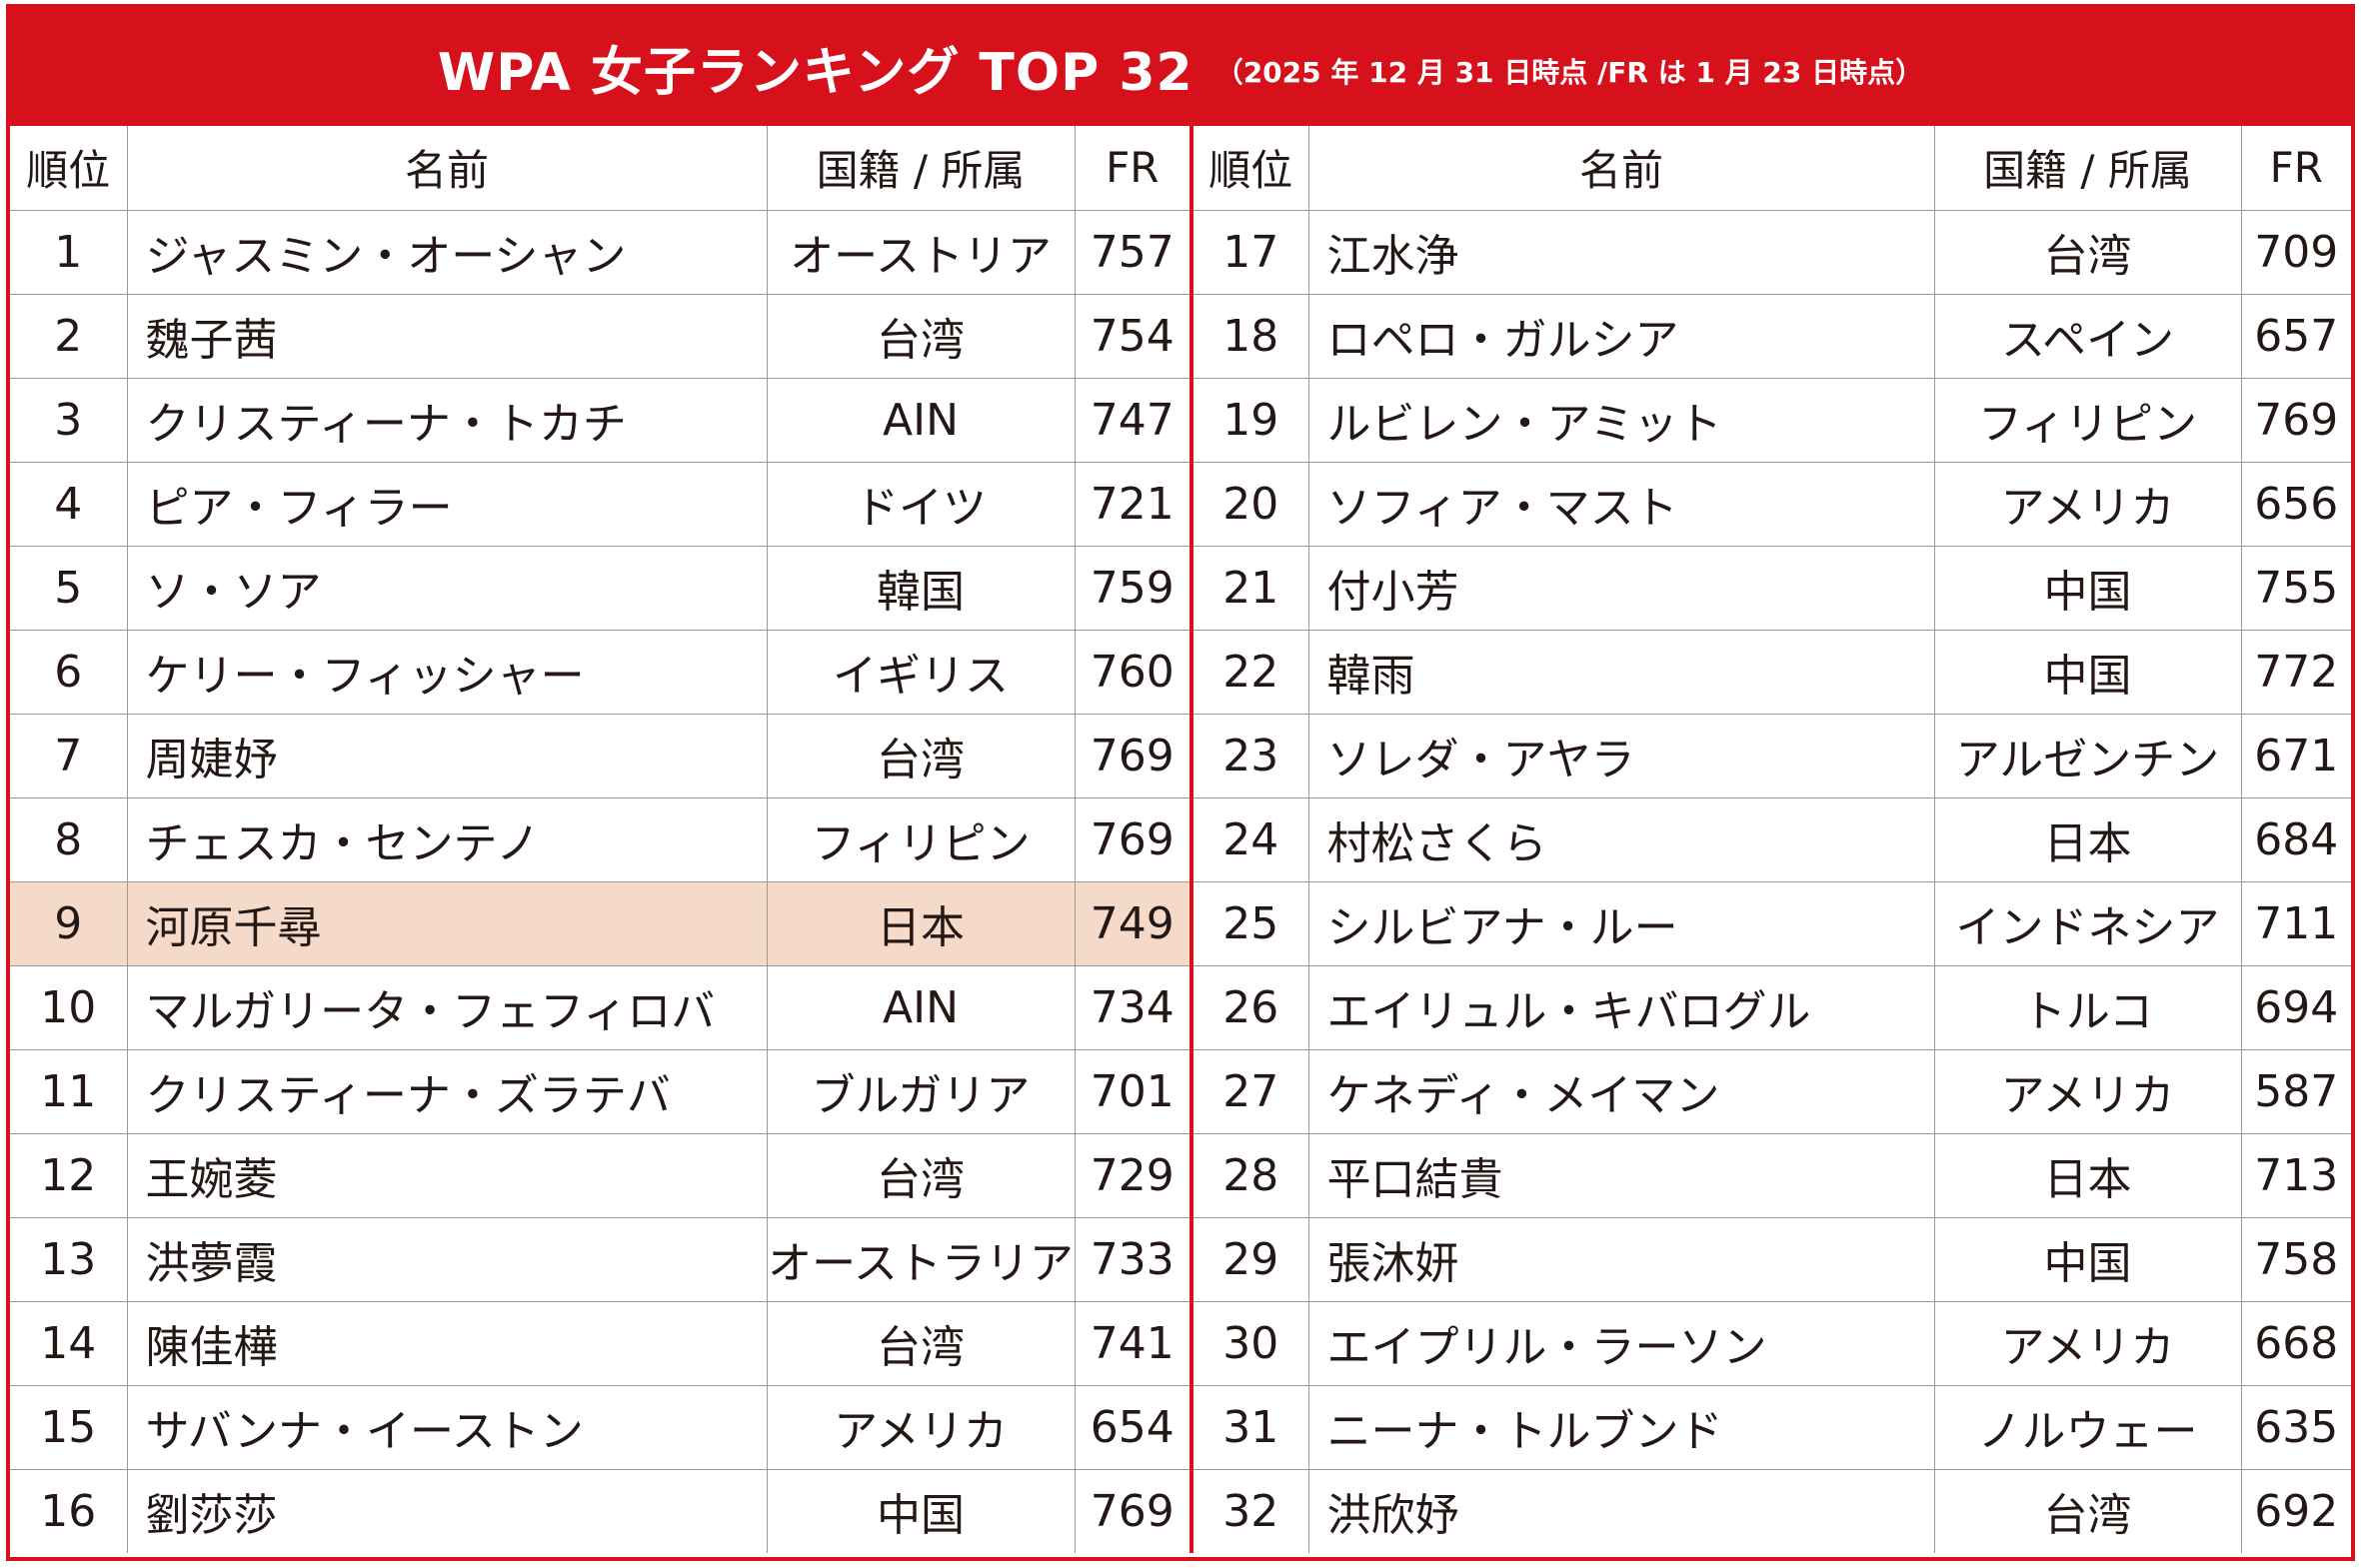 Image resolution: width=2361 pixels, height=1568 pixels. I want to click on cell-fr: 749, so click(1134, 924).